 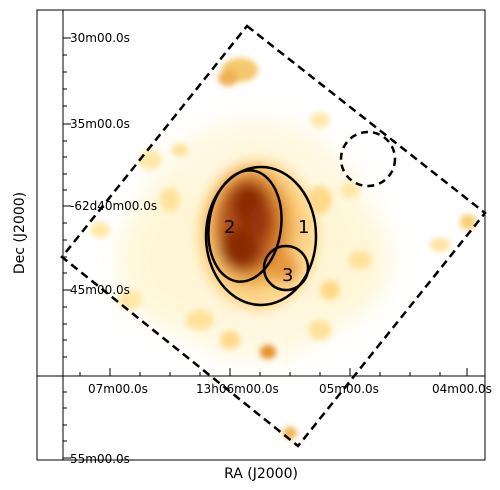 What do you see at coordinates (113, 206) in the screenshot?
I see `dec-tick-label: -62d40m00.0s` at bounding box center [113, 206].